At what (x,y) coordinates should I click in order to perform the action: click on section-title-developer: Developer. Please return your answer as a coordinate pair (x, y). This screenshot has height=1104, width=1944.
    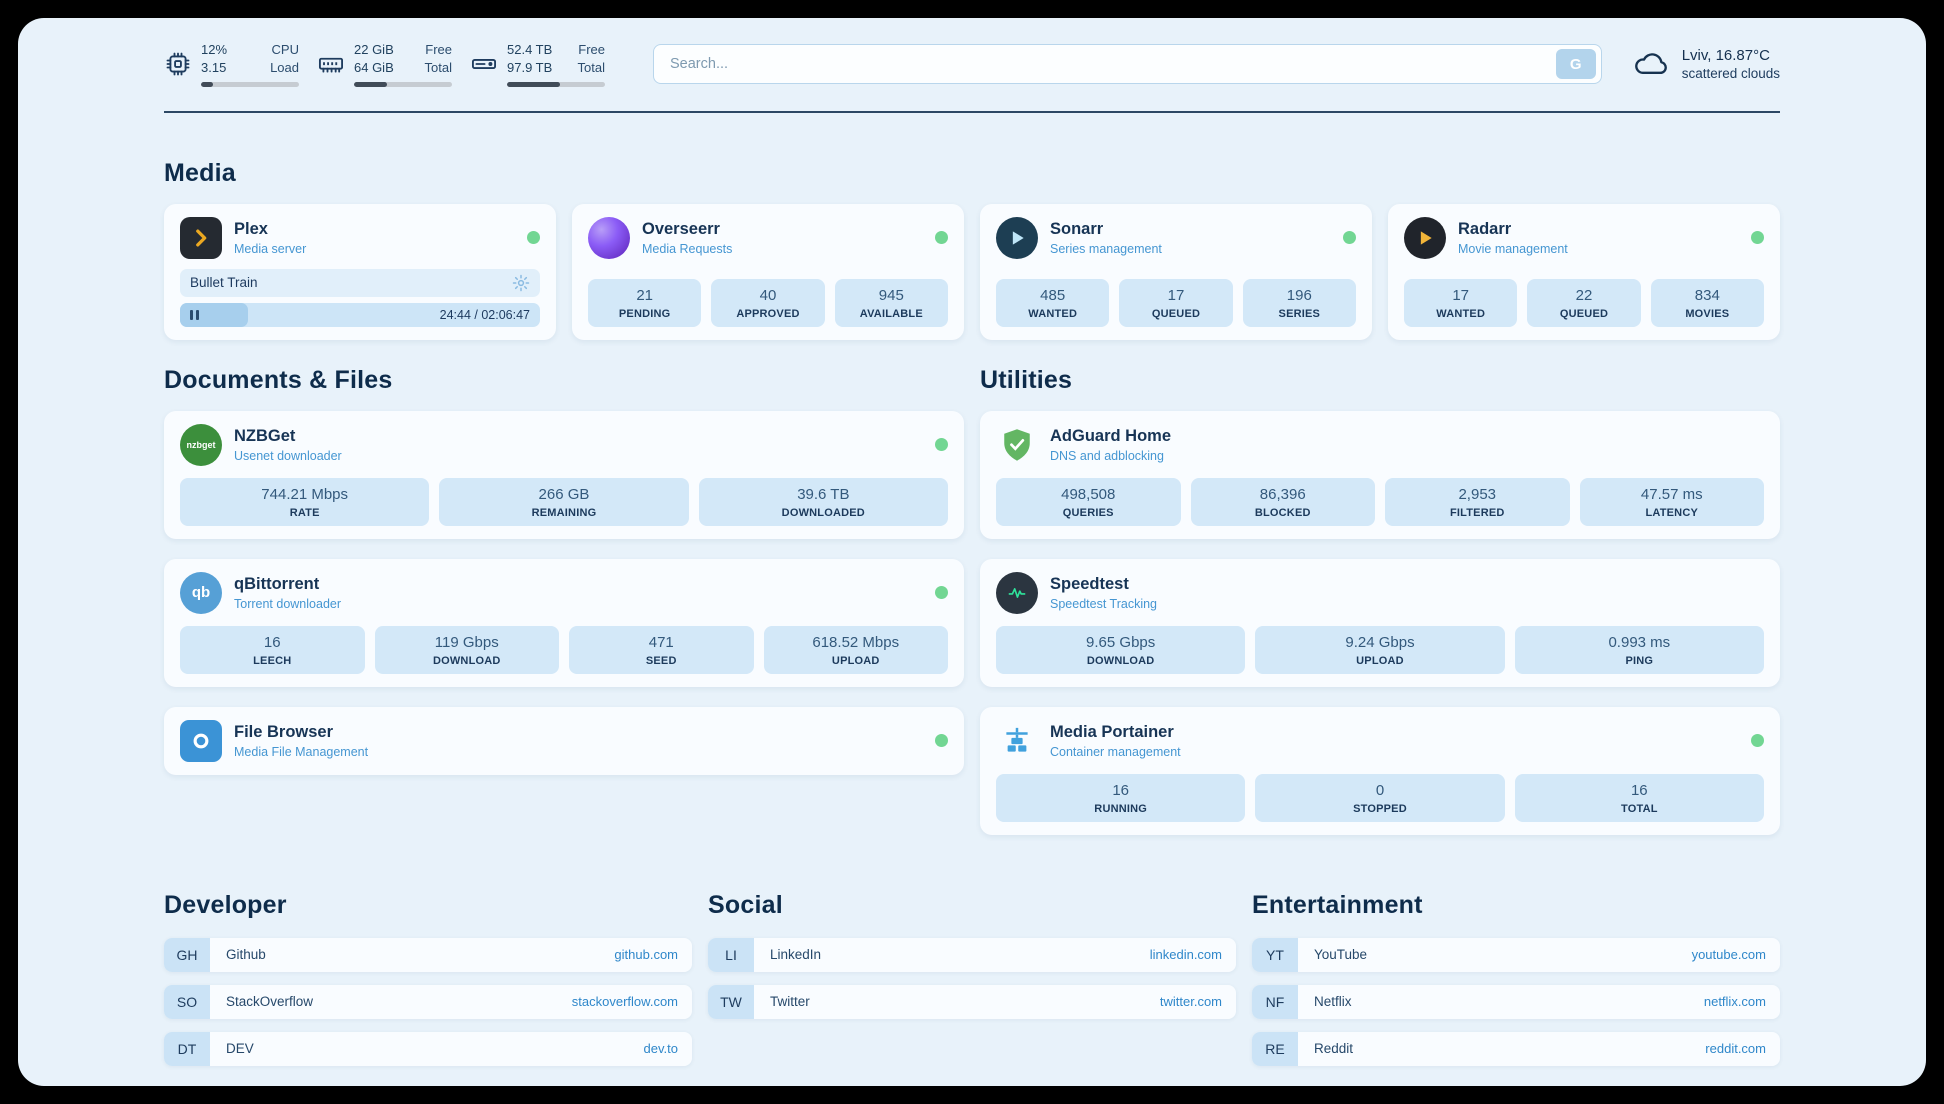
    Looking at the image, I should click on (225, 904).